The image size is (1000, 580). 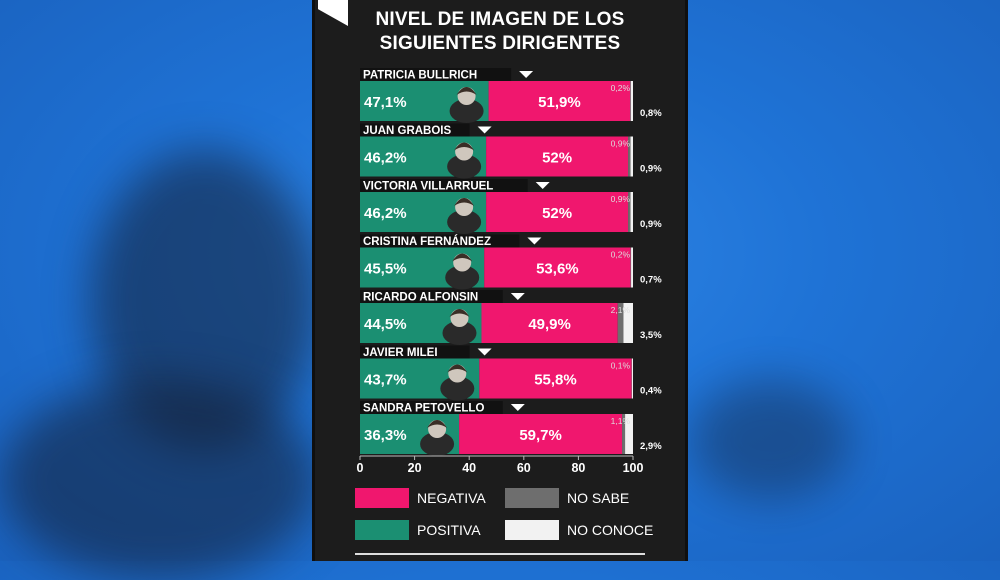 What do you see at coordinates (621, 310) in the screenshot?
I see `data-label-no-sabe: 2,1%` at bounding box center [621, 310].